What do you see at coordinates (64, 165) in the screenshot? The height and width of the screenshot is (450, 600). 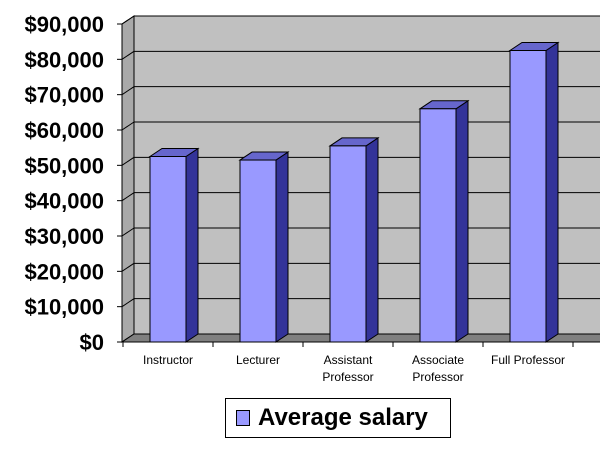 I see `y-tick-label: $50,000` at bounding box center [64, 165].